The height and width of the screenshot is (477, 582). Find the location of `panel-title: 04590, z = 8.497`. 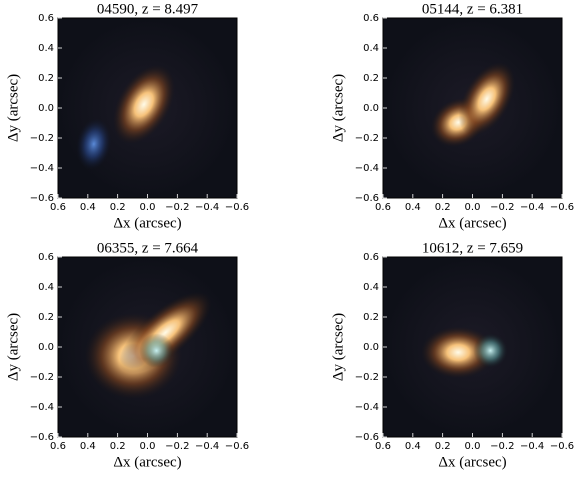

panel-title: 04590, z = 8.497 is located at coordinates (148, 9).